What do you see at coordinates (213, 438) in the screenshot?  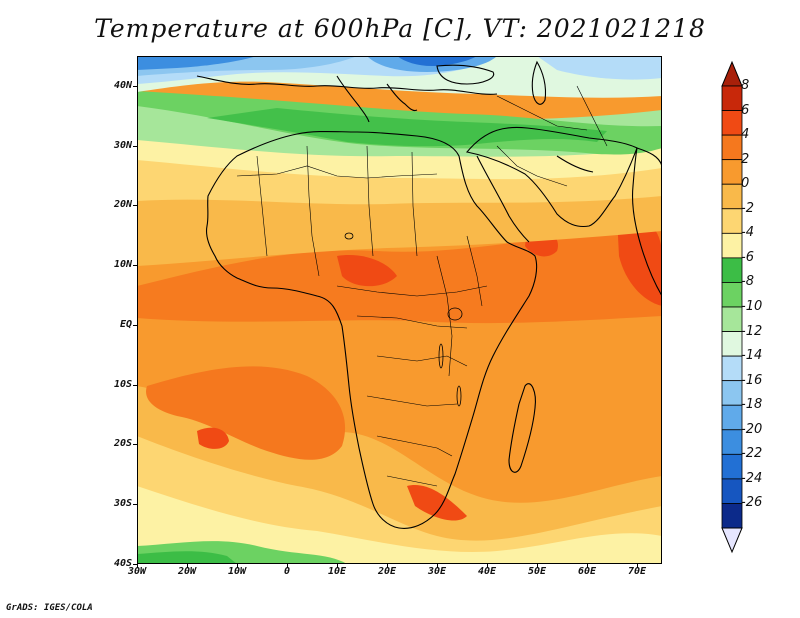 I see `field-atlantic-hot` at bounding box center [213, 438].